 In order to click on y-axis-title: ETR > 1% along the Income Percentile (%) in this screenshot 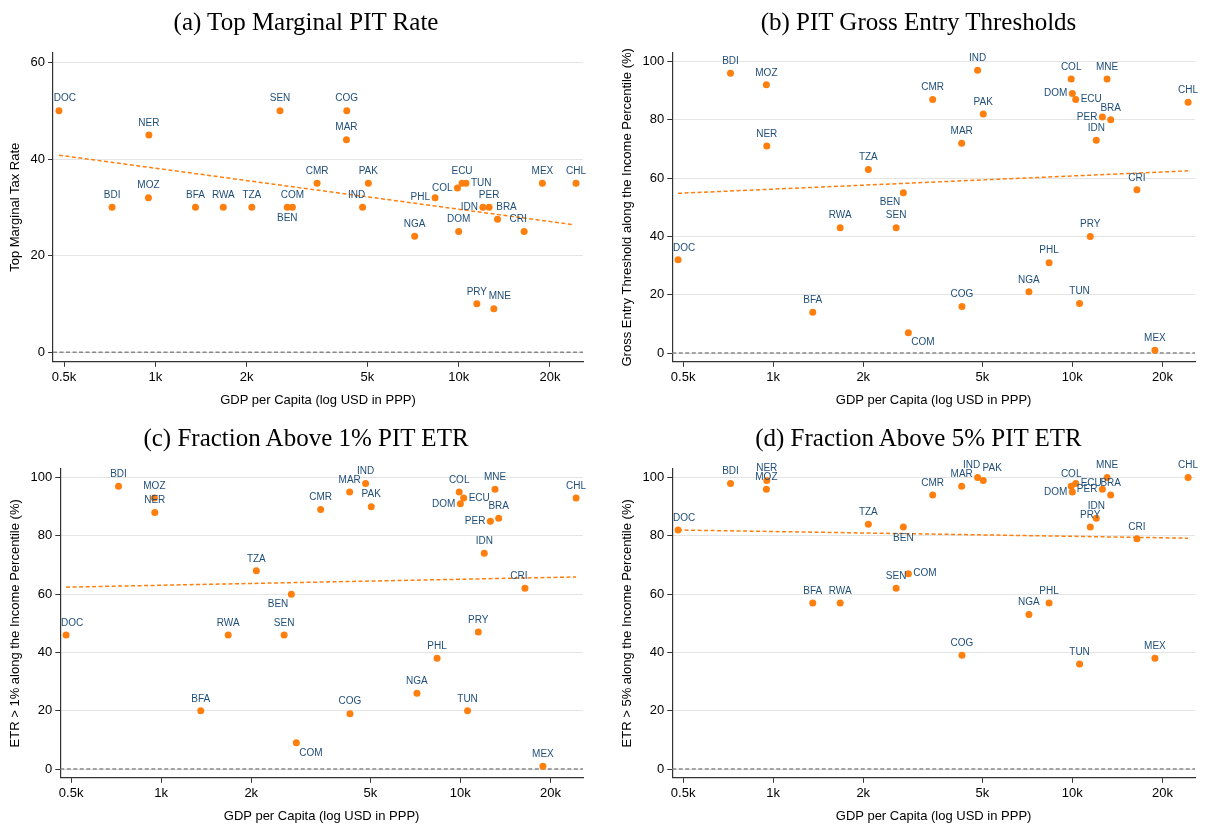, I will do `click(15, 623)`.